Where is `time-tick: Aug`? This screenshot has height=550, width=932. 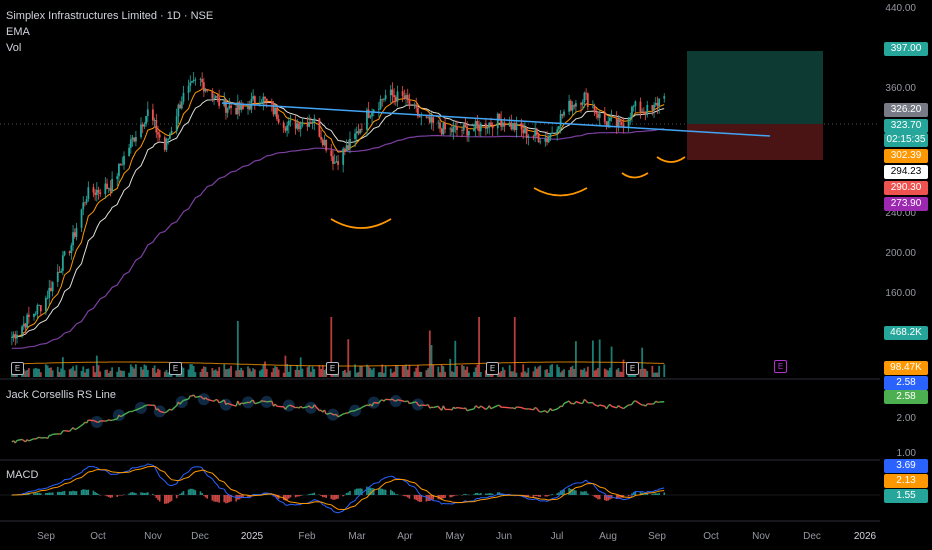
time-tick: Aug is located at coordinates (608, 536).